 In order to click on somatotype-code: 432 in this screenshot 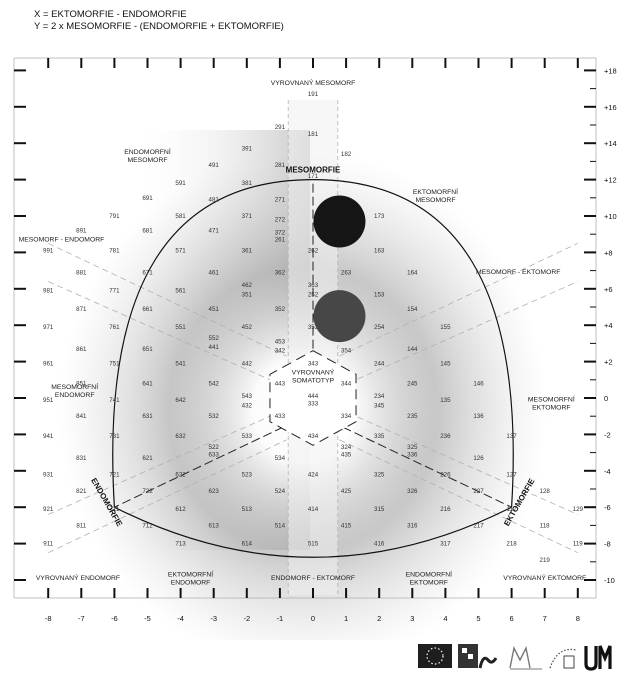, I will do `click(247, 405)`.